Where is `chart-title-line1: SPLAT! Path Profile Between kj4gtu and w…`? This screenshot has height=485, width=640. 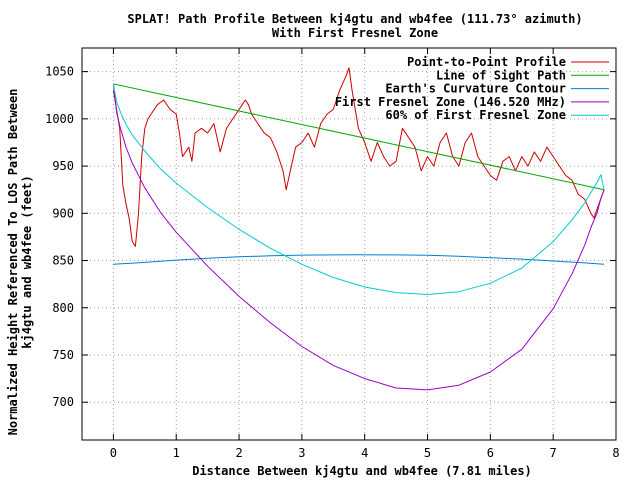 chart-title-line1: SPLAT! Path Profile Between kj4gtu and w… is located at coordinates (354, 19).